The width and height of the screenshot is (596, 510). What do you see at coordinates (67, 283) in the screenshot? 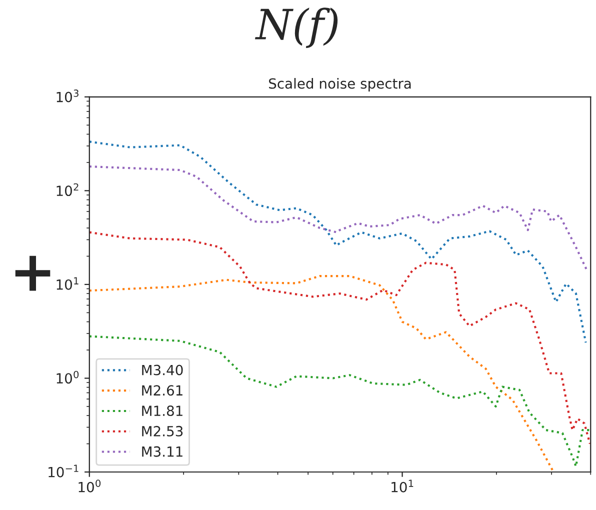
I see `y-tick-label: 10$^{1}$` at bounding box center [67, 283].